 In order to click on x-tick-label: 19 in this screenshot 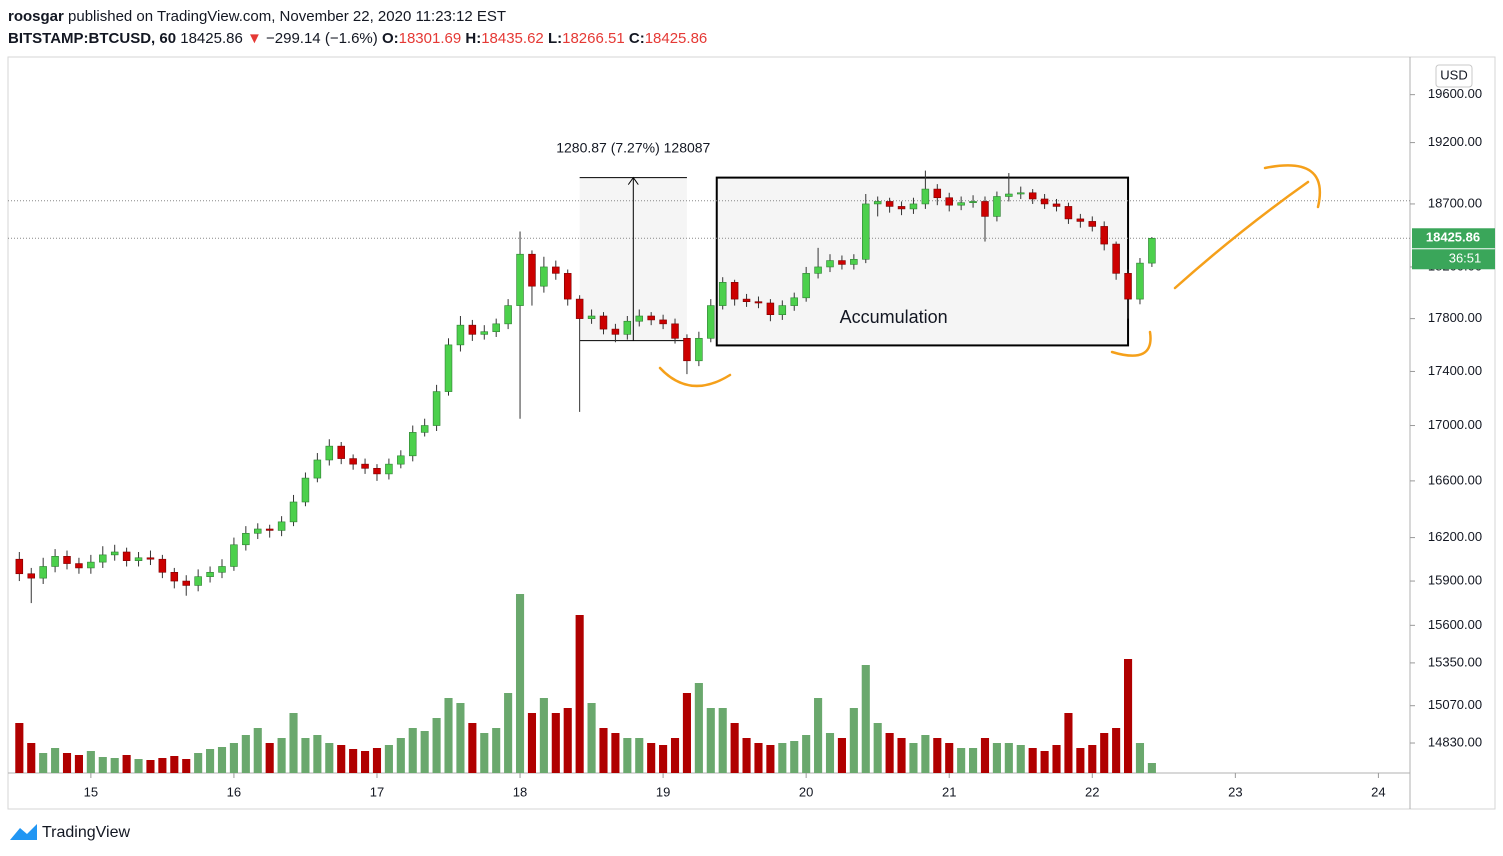, I will do `click(663, 791)`.